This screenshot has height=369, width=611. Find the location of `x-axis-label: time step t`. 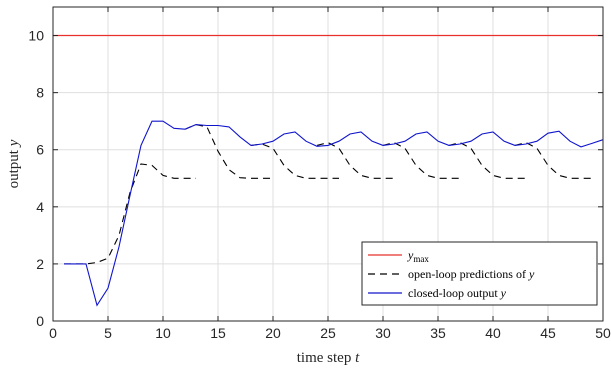

x-axis-label: time step t is located at coordinates (328, 358).